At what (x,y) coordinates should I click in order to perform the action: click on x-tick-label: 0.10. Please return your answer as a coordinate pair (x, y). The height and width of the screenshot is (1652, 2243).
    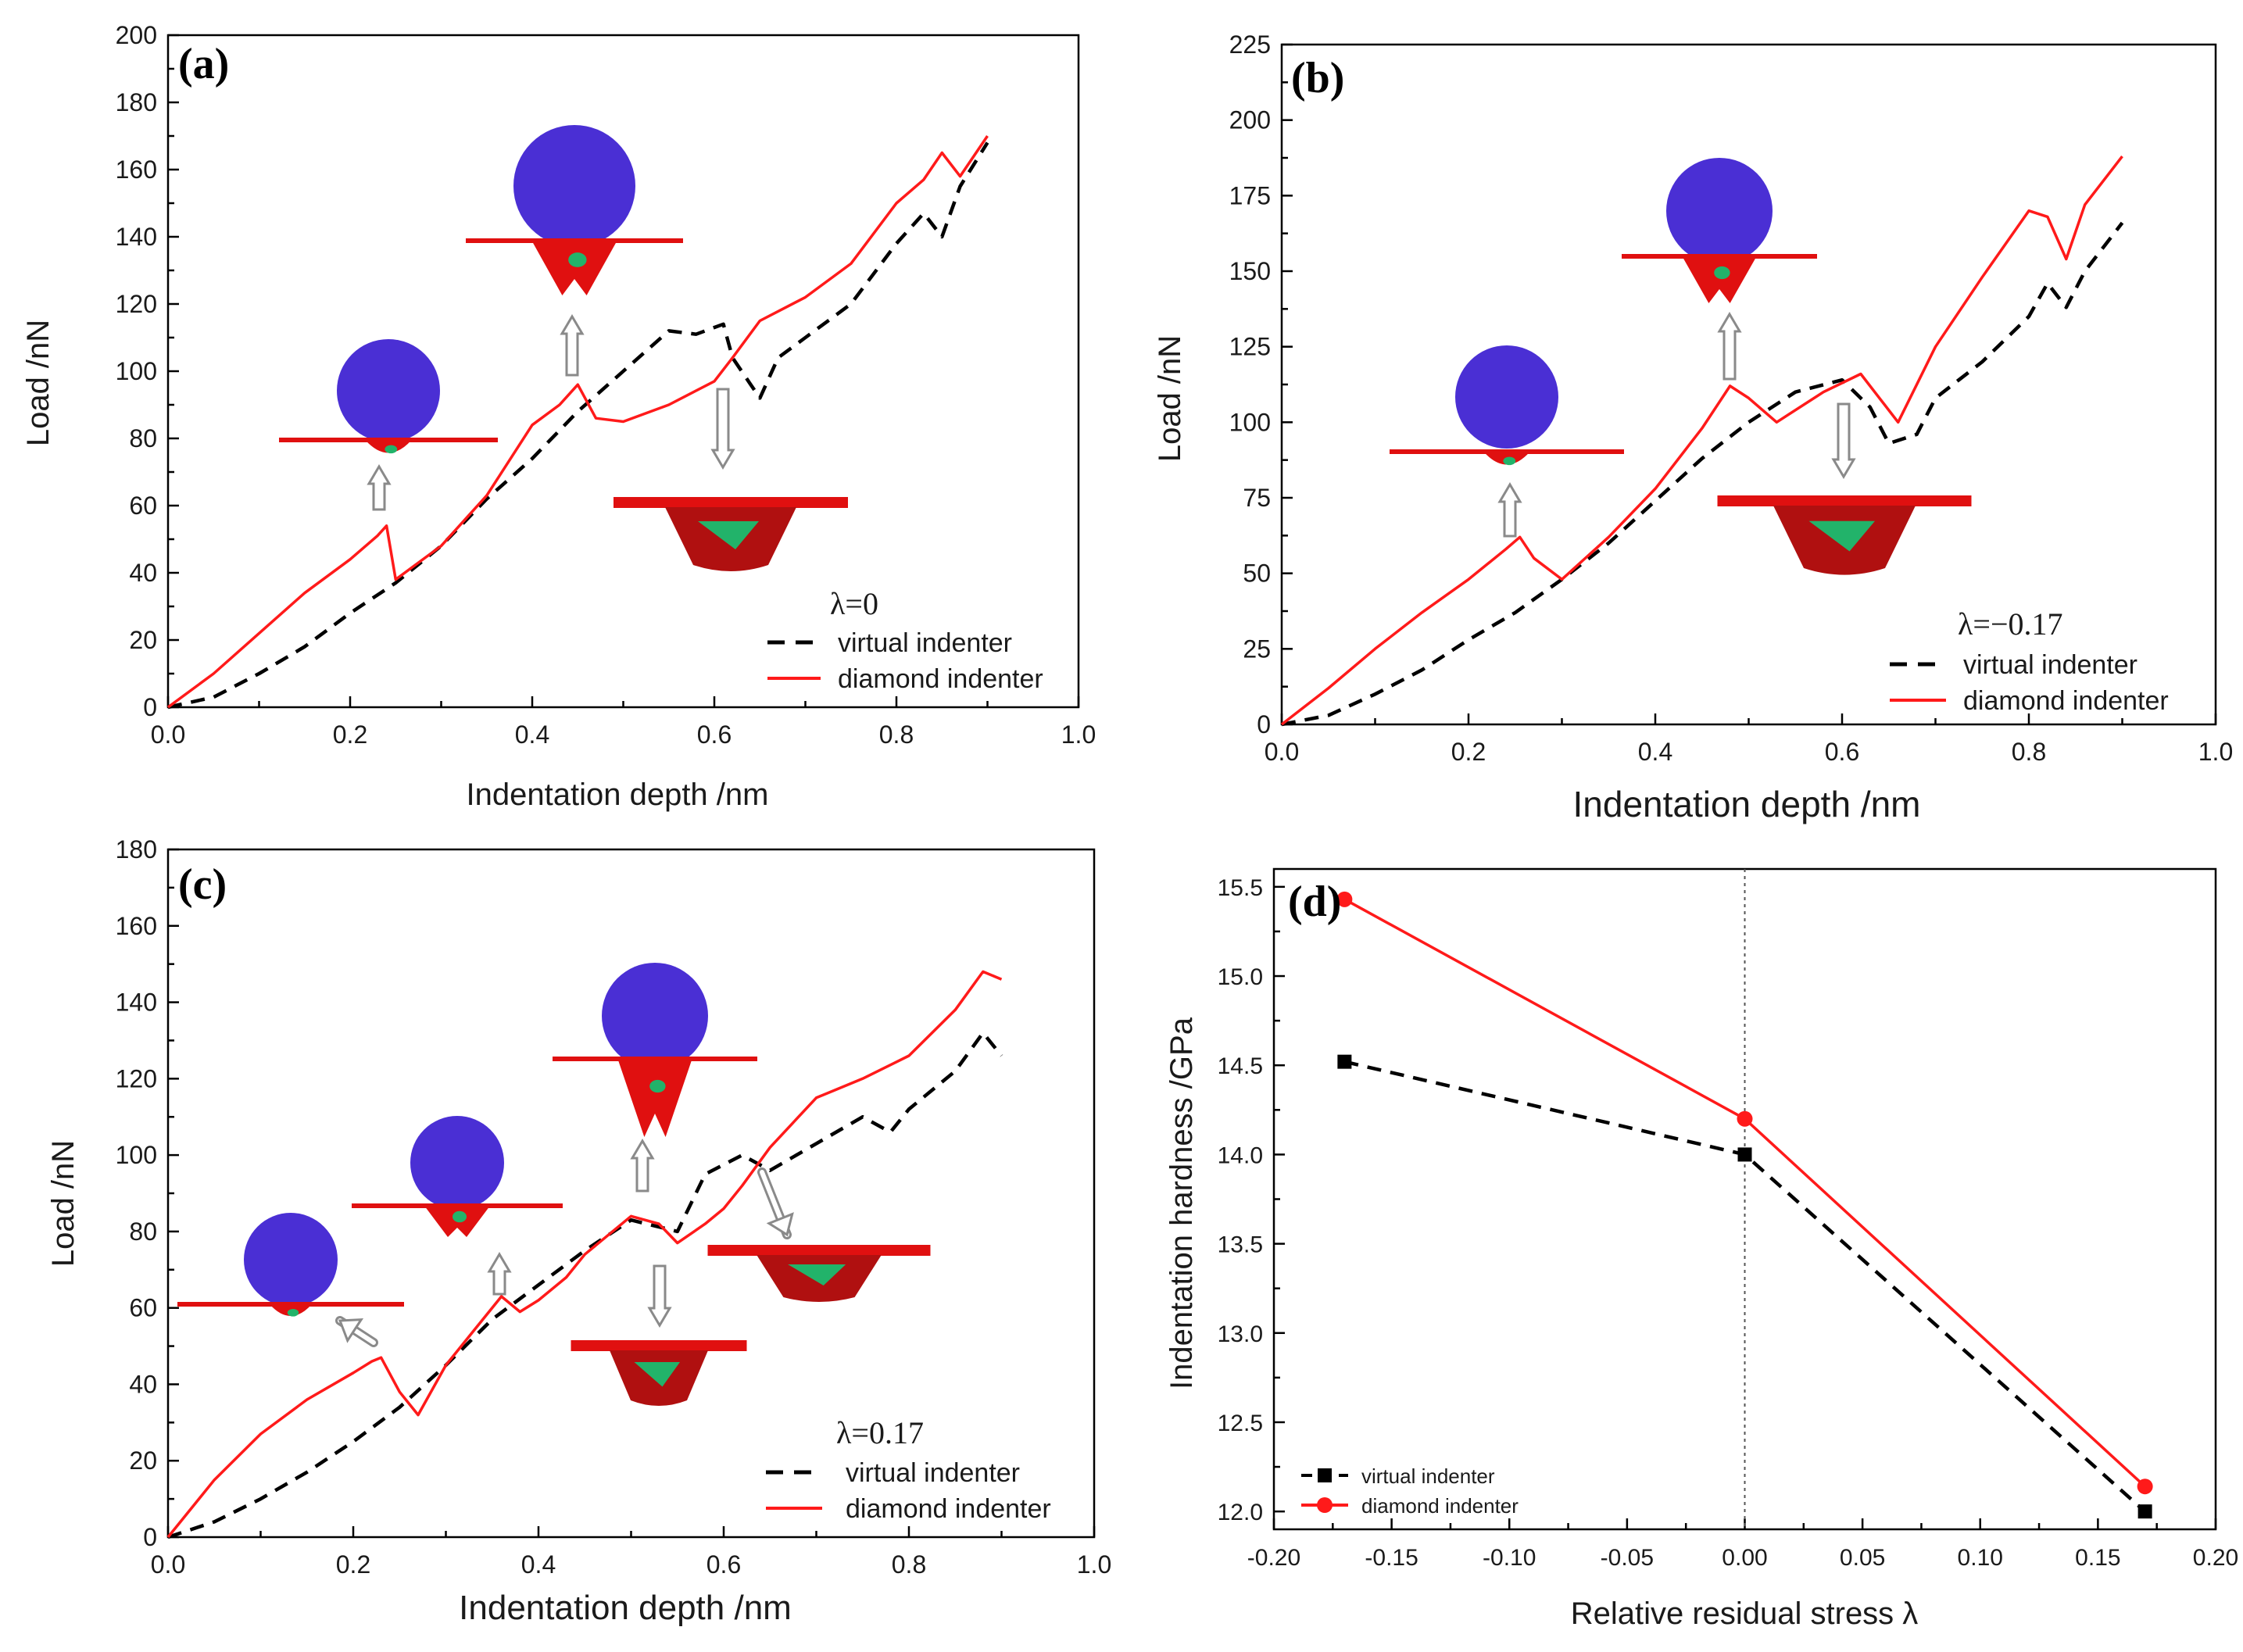
    Looking at the image, I should click on (1981, 1558).